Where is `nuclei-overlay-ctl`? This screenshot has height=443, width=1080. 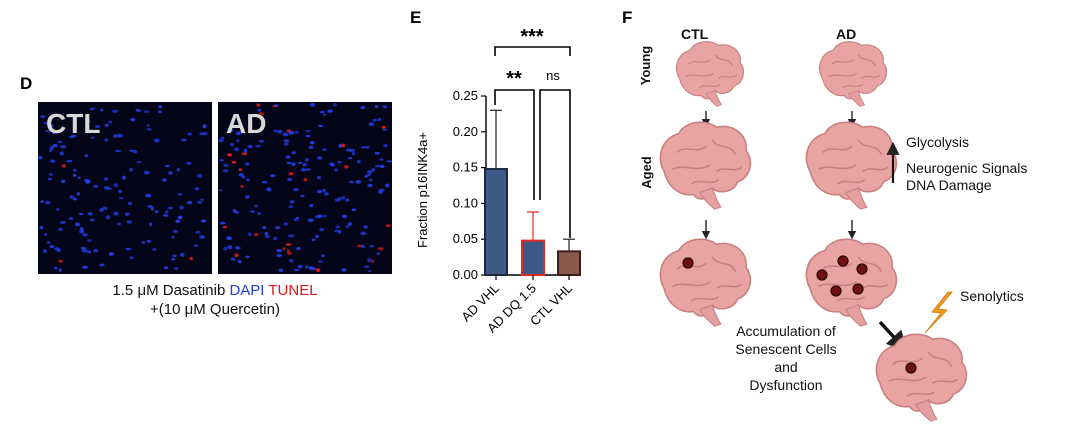 nuclei-overlay-ctl is located at coordinates (123, 188).